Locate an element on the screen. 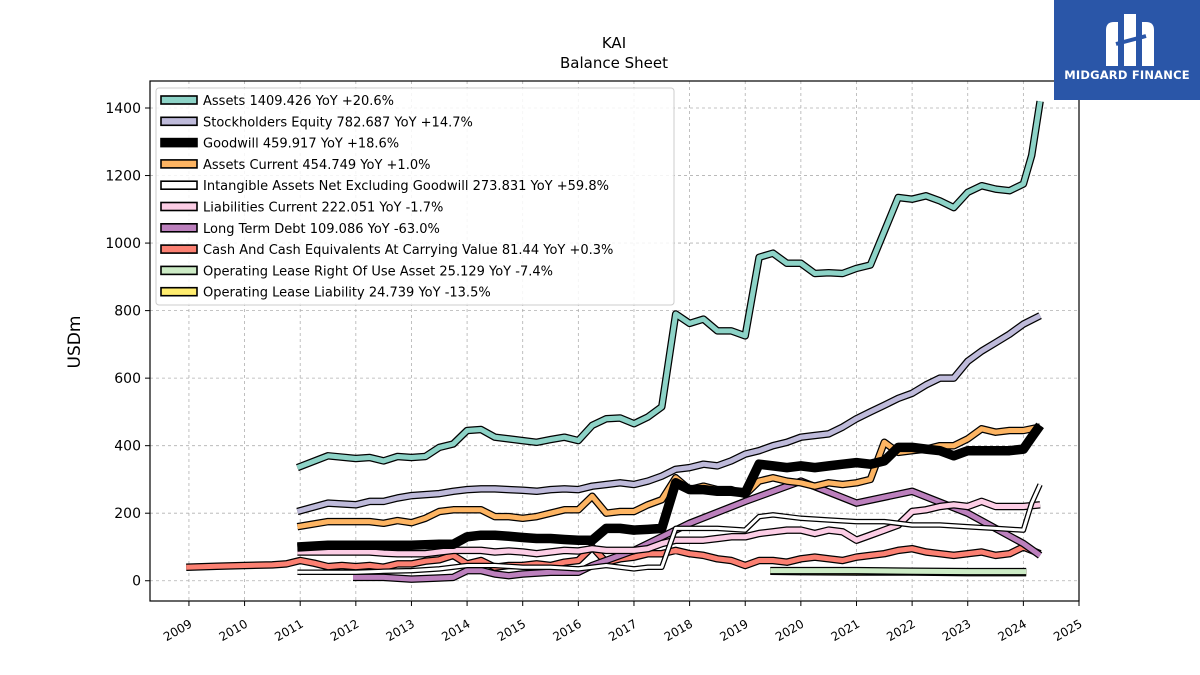 The width and height of the screenshot is (1200, 675). series-long-term-debt is located at coordinates (698, 530).